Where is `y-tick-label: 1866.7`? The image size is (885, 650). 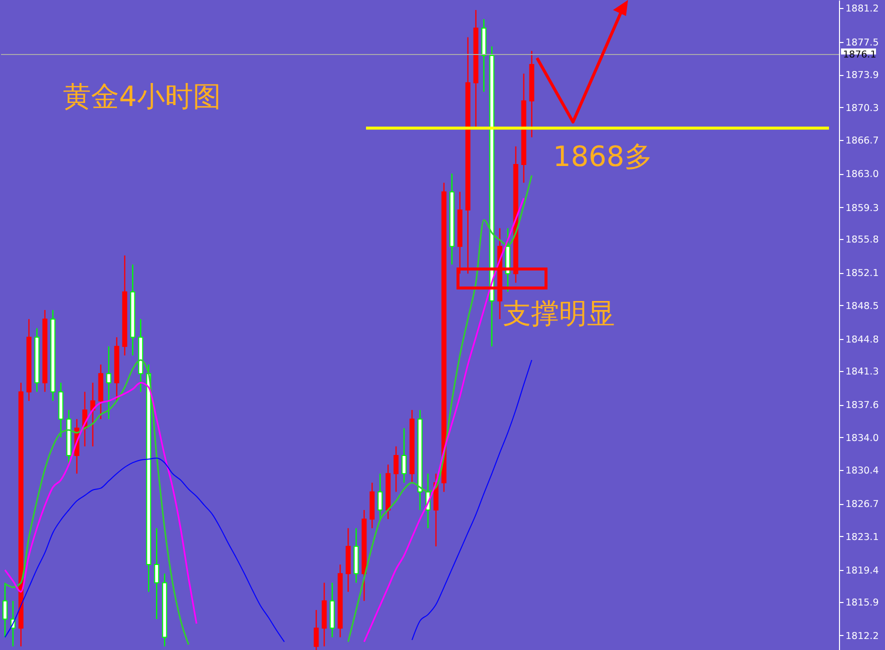
y-tick-label: 1866.7 is located at coordinates (862, 141).